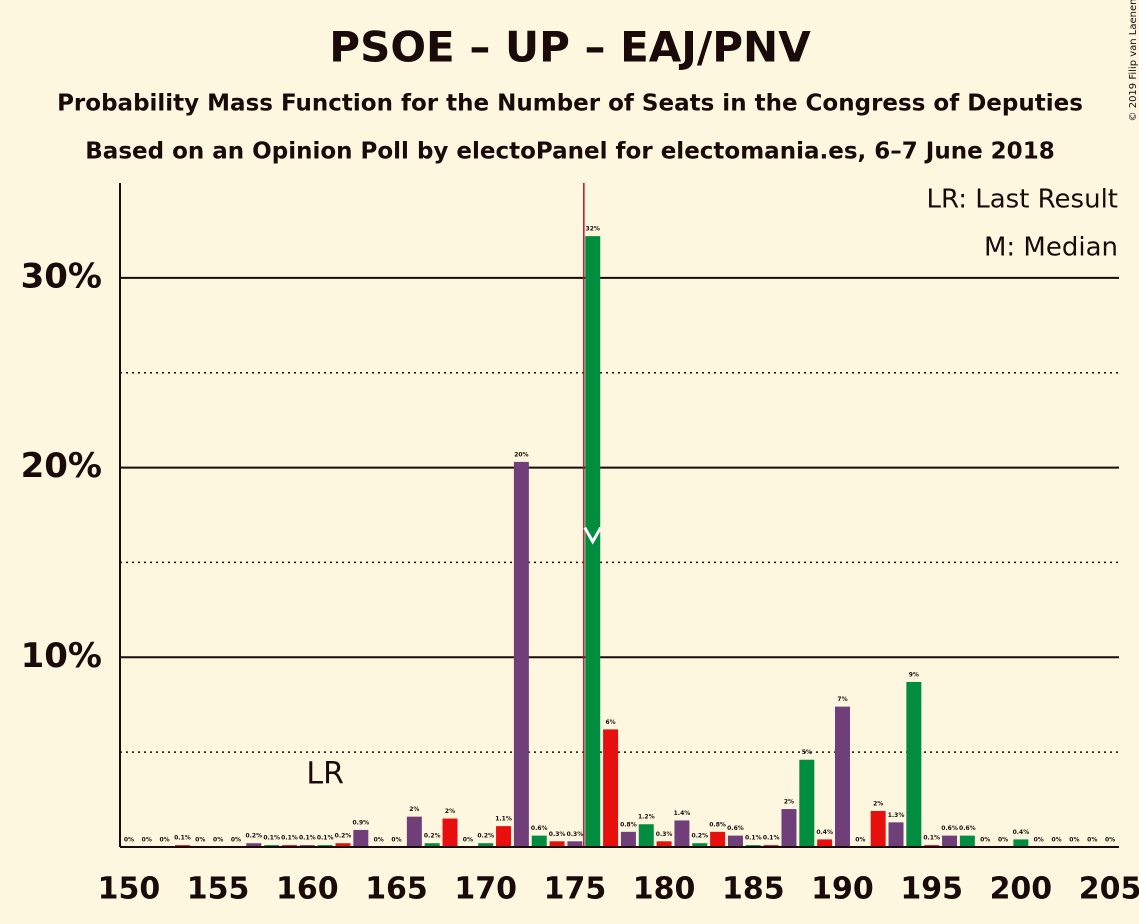 Image resolution: width=1139 pixels, height=924 pixels. Describe the element at coordinates (753, 889) in the screenshot. I see `x-tick-label: 185` at that location.